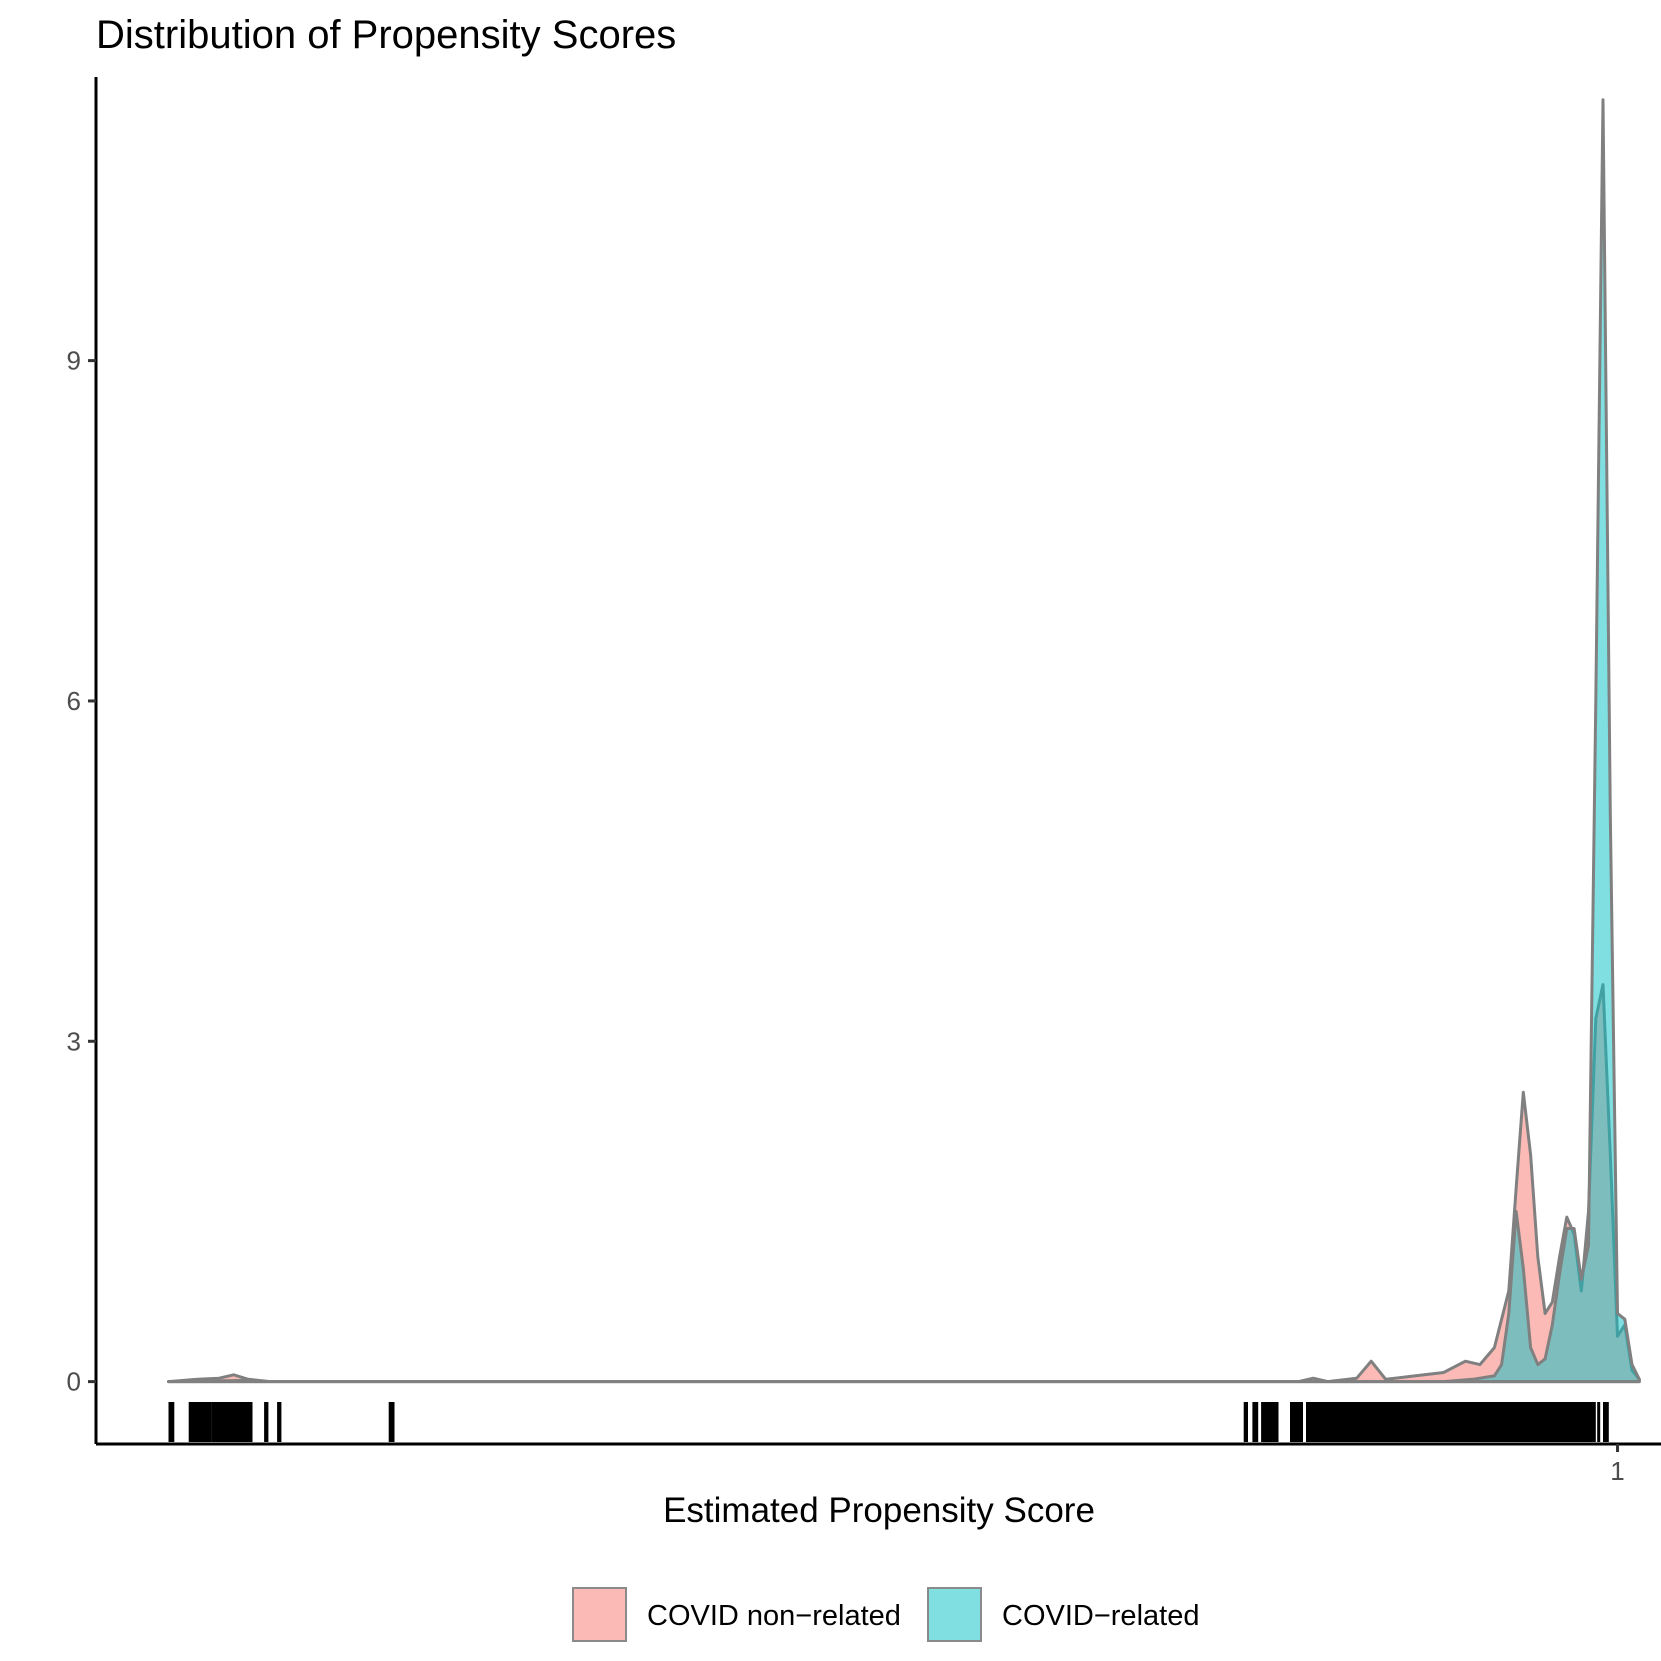  Describe the element at coordinates (1617, 1471) in the screenshot. I see `x-tick-label: 1` at that location.